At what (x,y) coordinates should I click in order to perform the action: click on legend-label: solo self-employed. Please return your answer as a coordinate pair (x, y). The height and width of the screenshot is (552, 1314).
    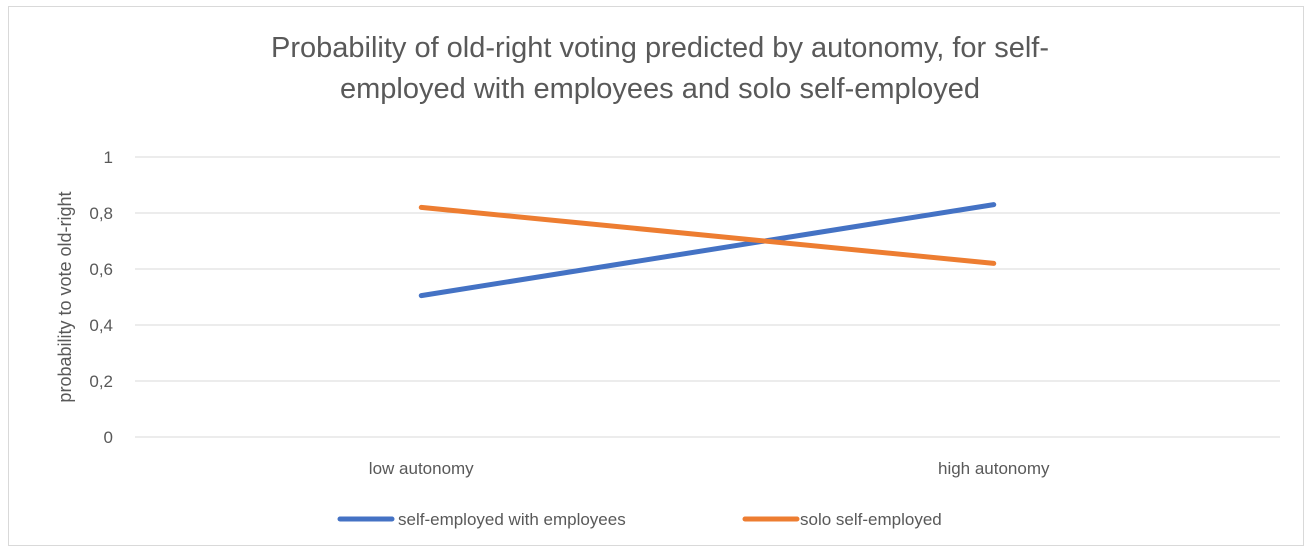
    Looking at the image, I should click on (871, 519).